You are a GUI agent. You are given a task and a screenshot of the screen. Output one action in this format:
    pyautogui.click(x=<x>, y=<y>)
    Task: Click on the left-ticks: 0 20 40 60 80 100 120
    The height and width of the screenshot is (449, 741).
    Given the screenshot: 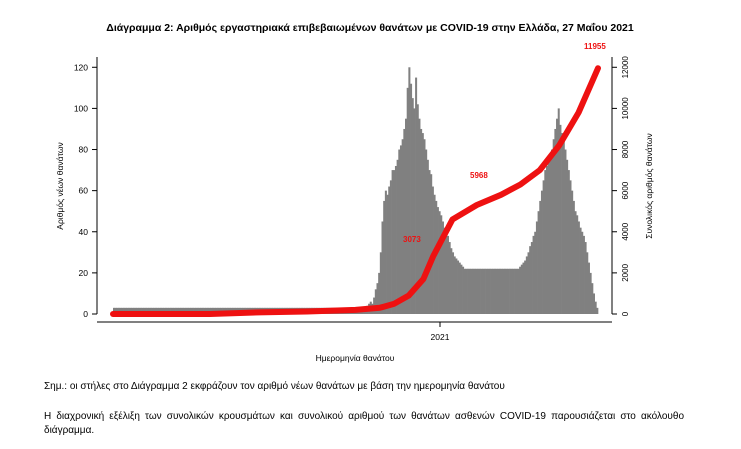 What is the action you would take?
    pyautogui.click(x=85, y=190)
    